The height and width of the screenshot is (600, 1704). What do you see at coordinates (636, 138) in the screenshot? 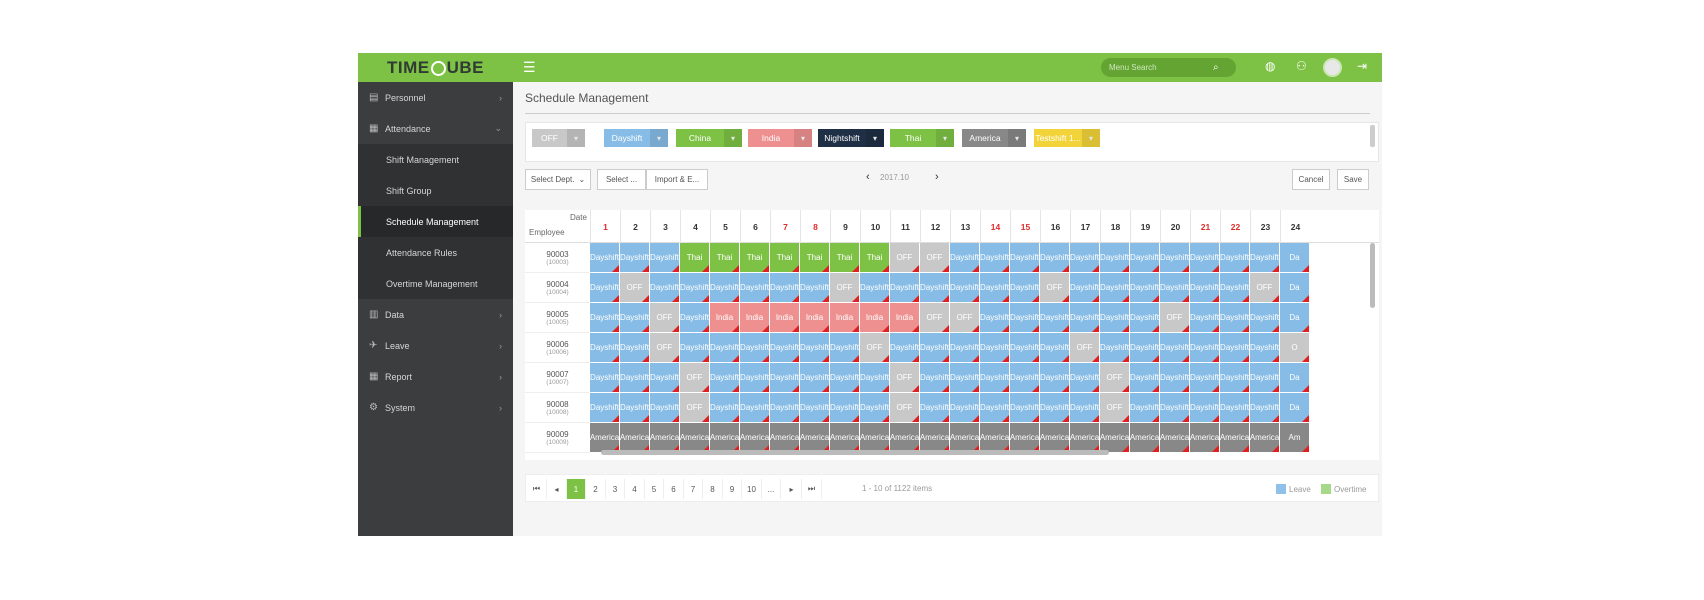
I see `shift-chip-dayshift: Dayshift ▾` at bounding box center [636, 138].